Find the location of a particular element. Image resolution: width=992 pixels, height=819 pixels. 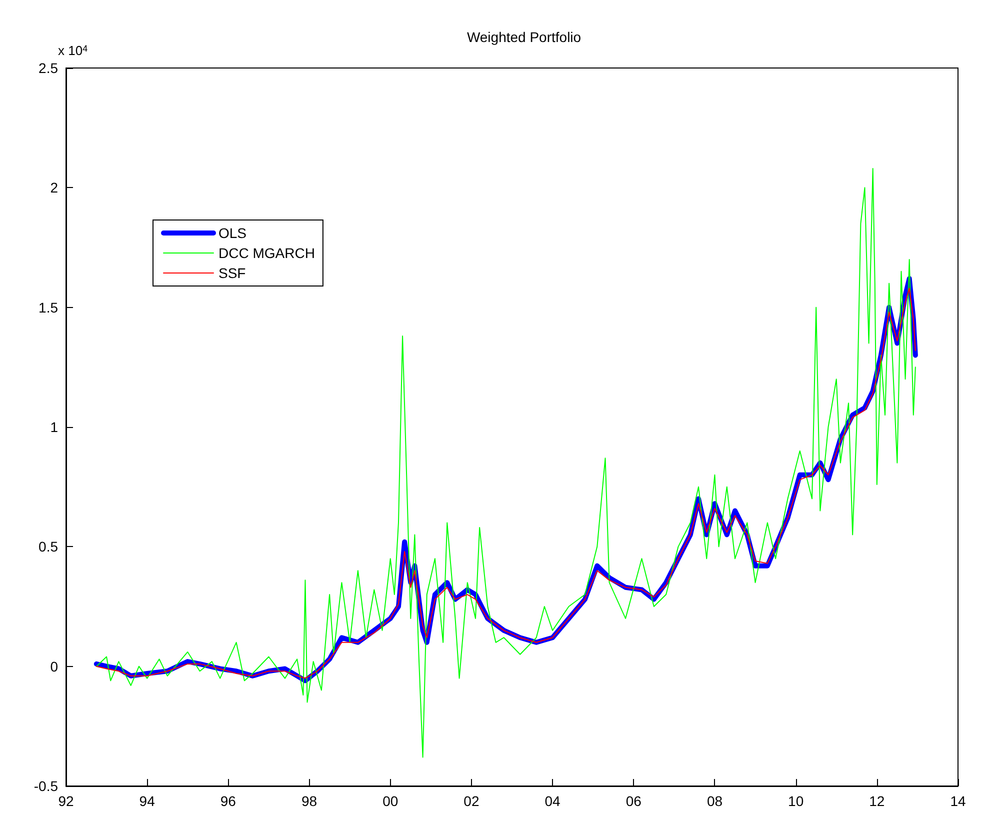

y-tick-label: 1 is located at coordinates (54, 427).